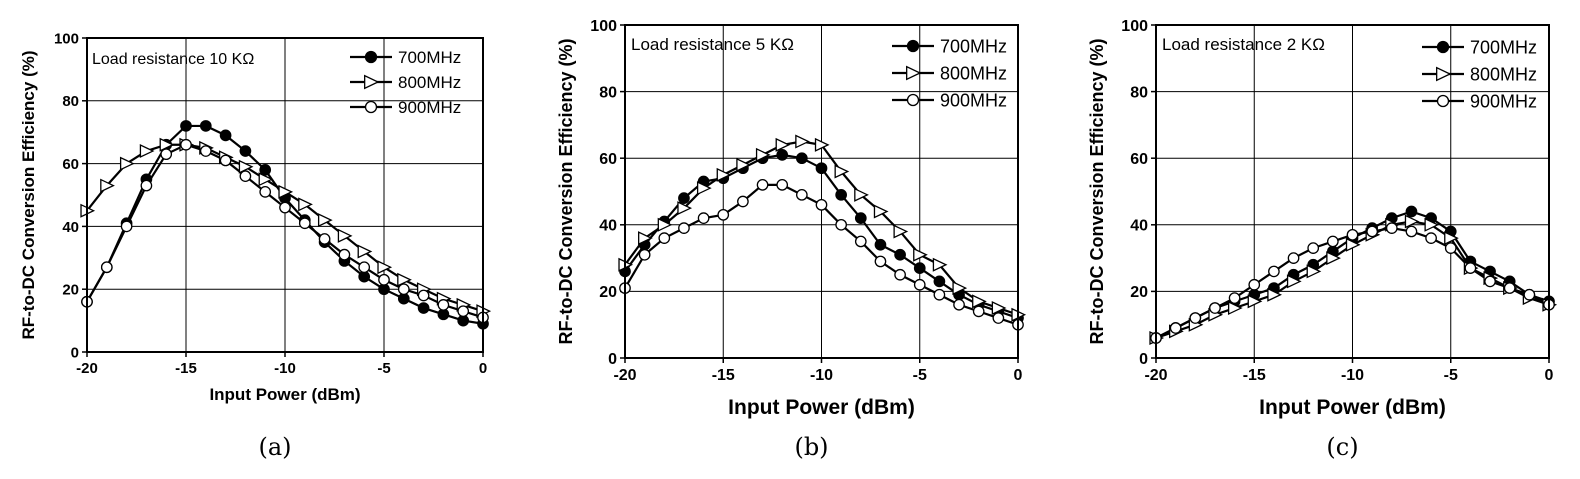  Describe the element at coordinates (603, 26) in the screenshot. I see `y-tick-label: 100` at that location.